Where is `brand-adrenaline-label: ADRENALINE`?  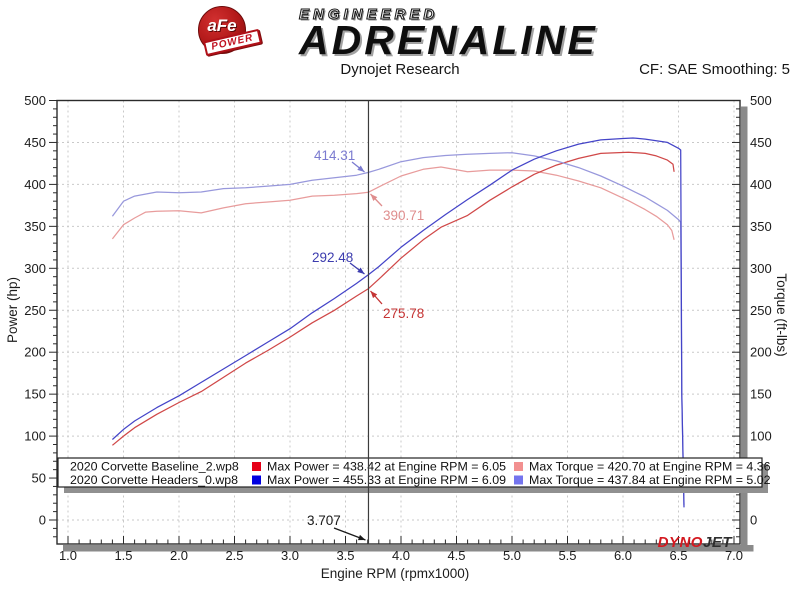 brand-adrenaline-label: ADRENALINE is located at coordinates (448, 40).